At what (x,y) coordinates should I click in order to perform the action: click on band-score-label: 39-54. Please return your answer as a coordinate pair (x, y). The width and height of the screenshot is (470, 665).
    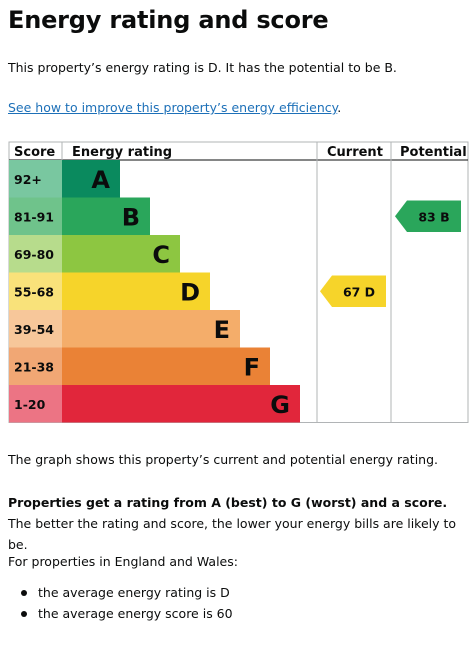
    Looking at the image, I should click on (34, 329).